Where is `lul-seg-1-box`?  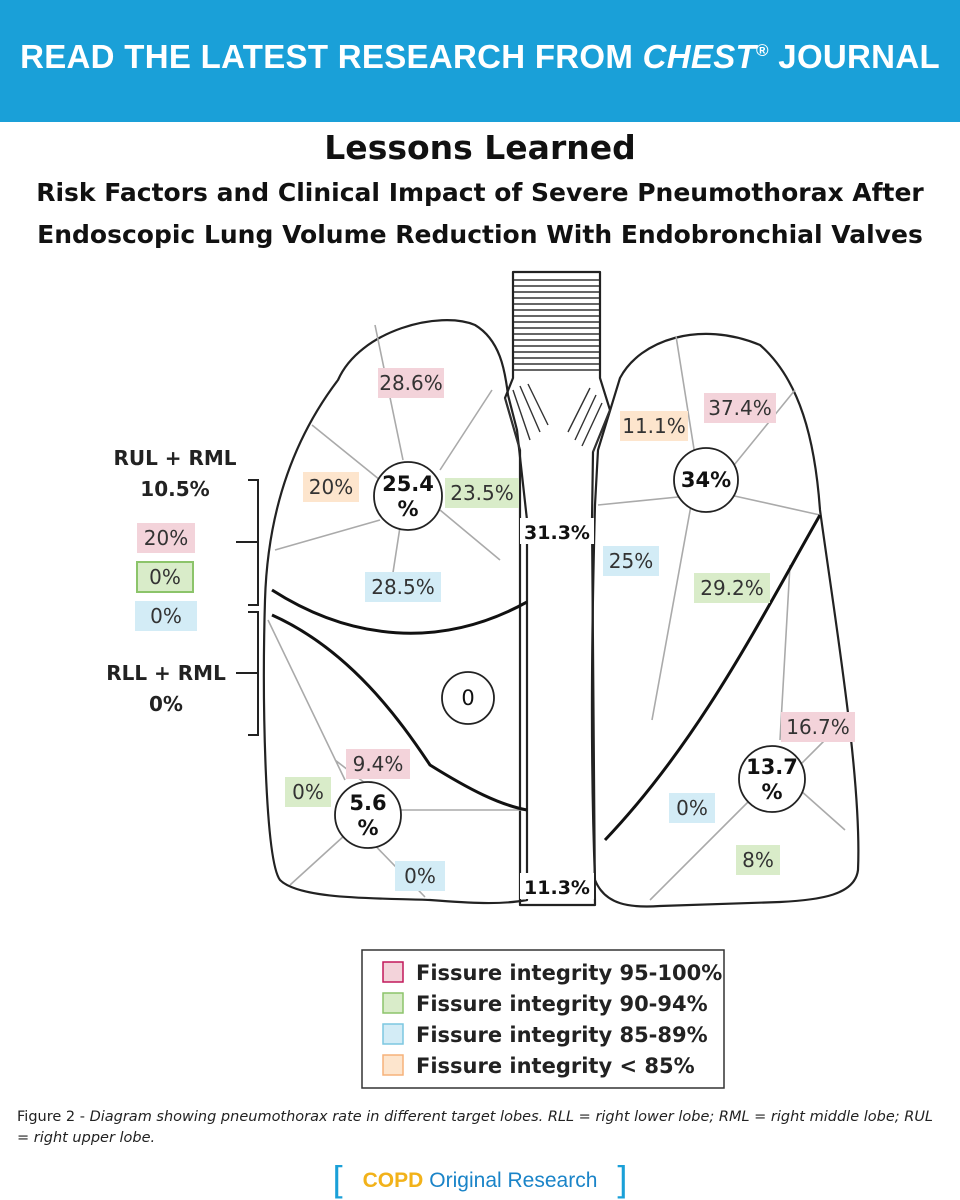
lul-seg-1-box is located at coordinates (654, 426).